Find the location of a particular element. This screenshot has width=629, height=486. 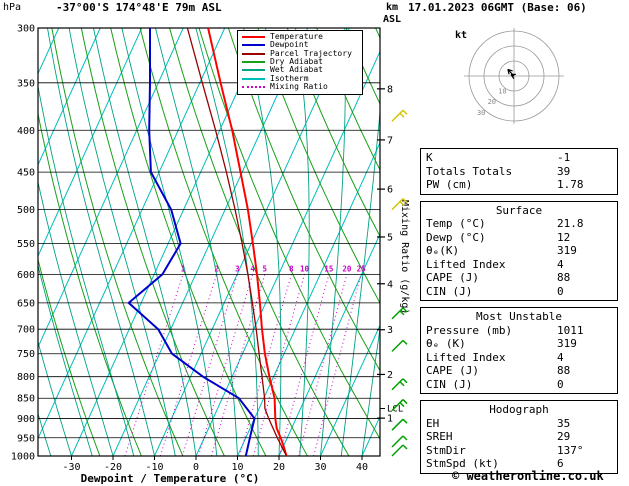

temperature-tick-label: 0 is located at coordinates (196, 467).